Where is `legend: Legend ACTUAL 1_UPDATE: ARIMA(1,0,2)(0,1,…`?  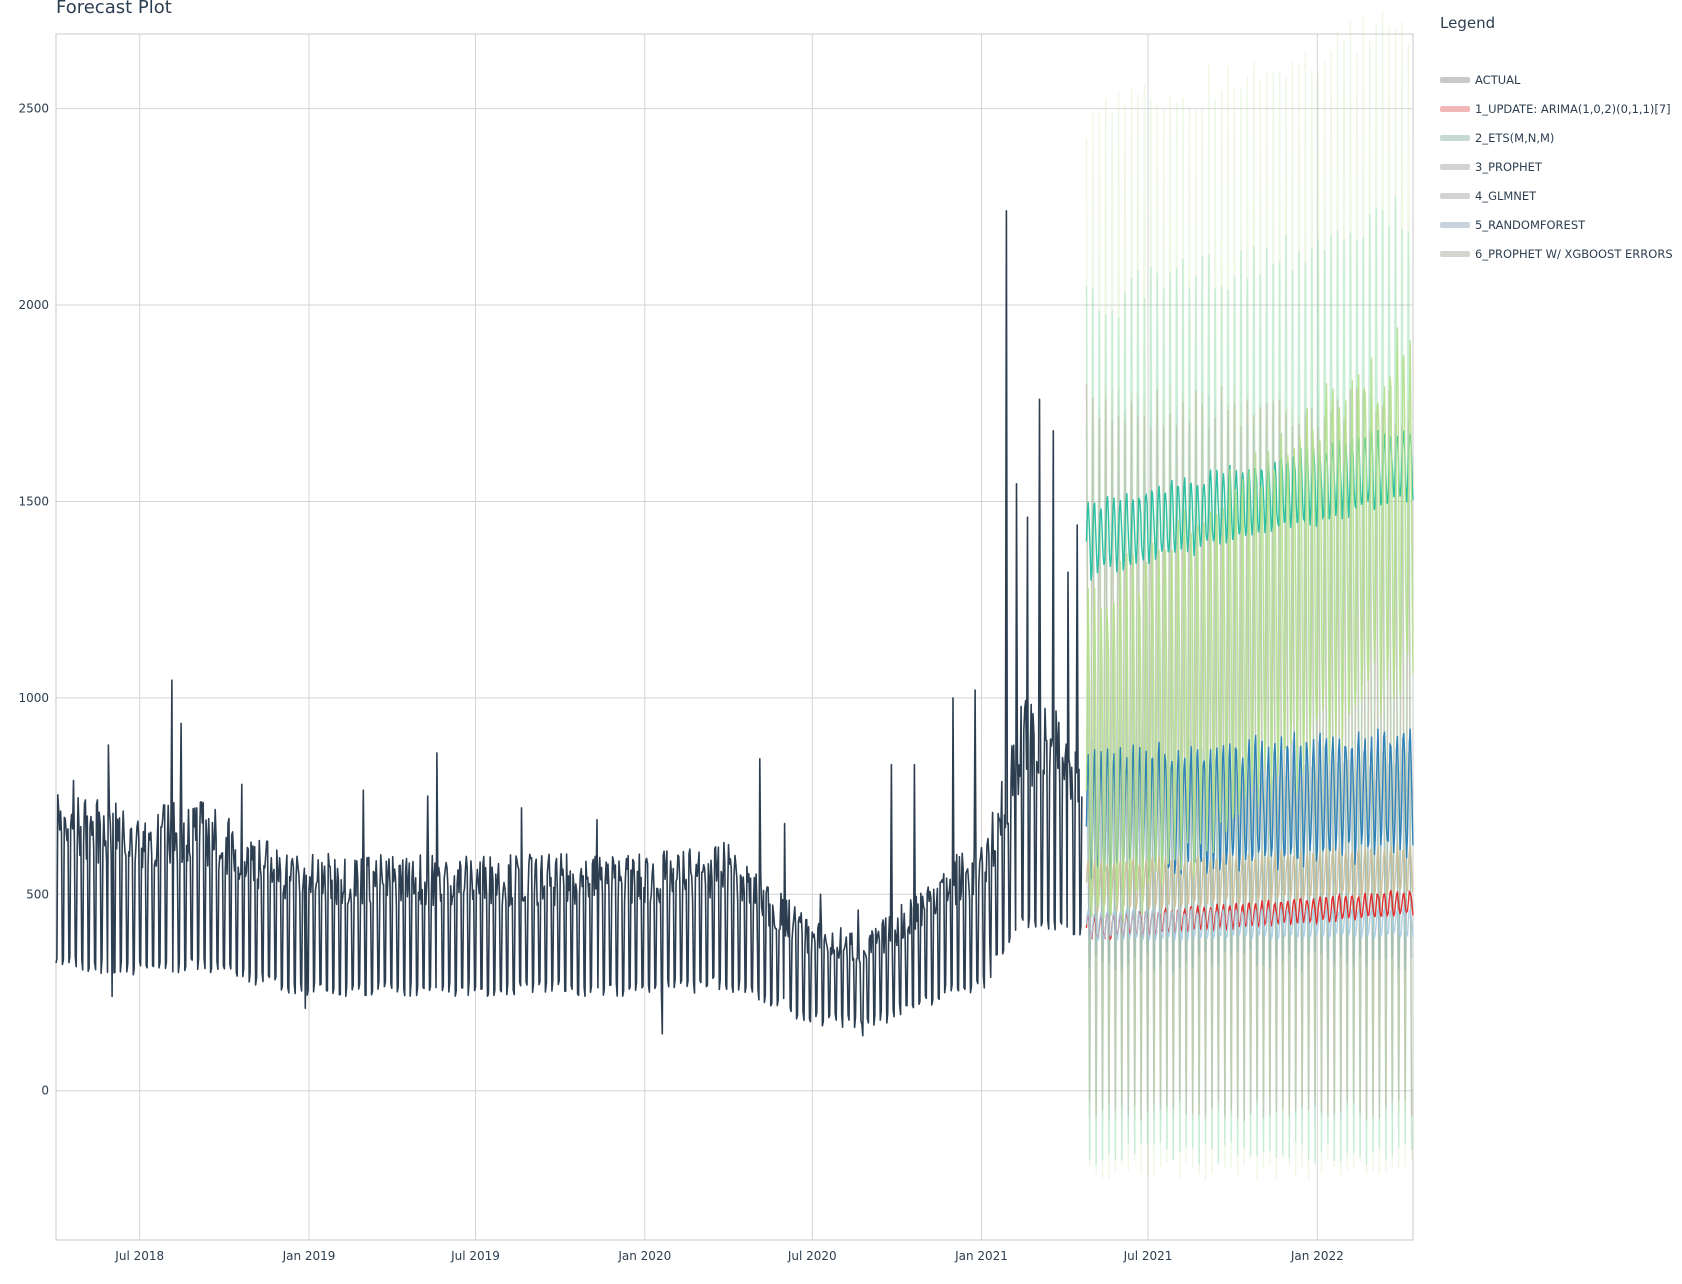 legend: Legend ACTUAL 1_UPDATE: ARIMA(1,0,2)(0,1,… is located at coordinates (1558, 141).